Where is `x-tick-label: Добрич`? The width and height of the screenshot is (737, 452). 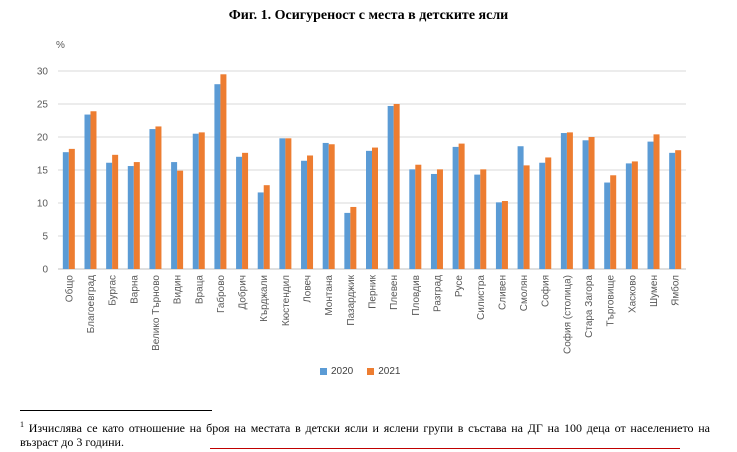
x-tick-label: Добрич is located at coordinates (243, 292).